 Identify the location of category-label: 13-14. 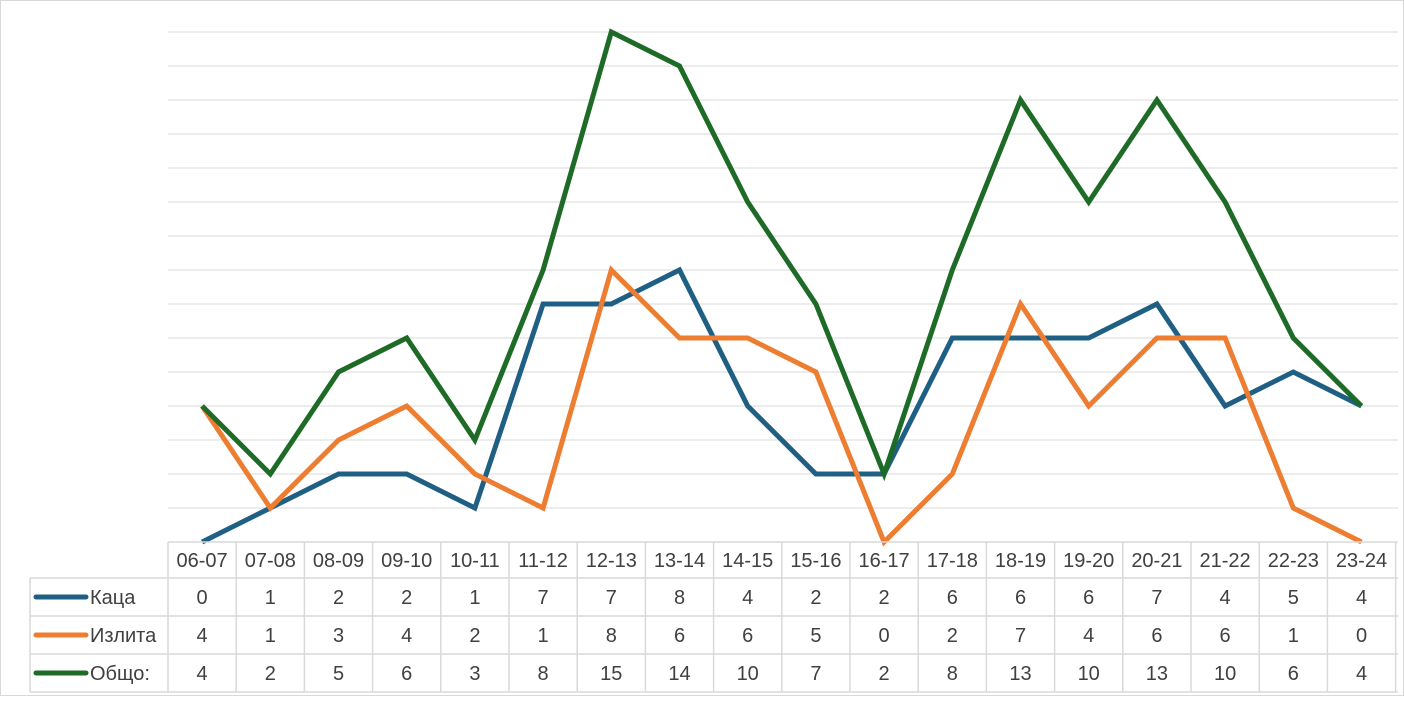
(679, 561).